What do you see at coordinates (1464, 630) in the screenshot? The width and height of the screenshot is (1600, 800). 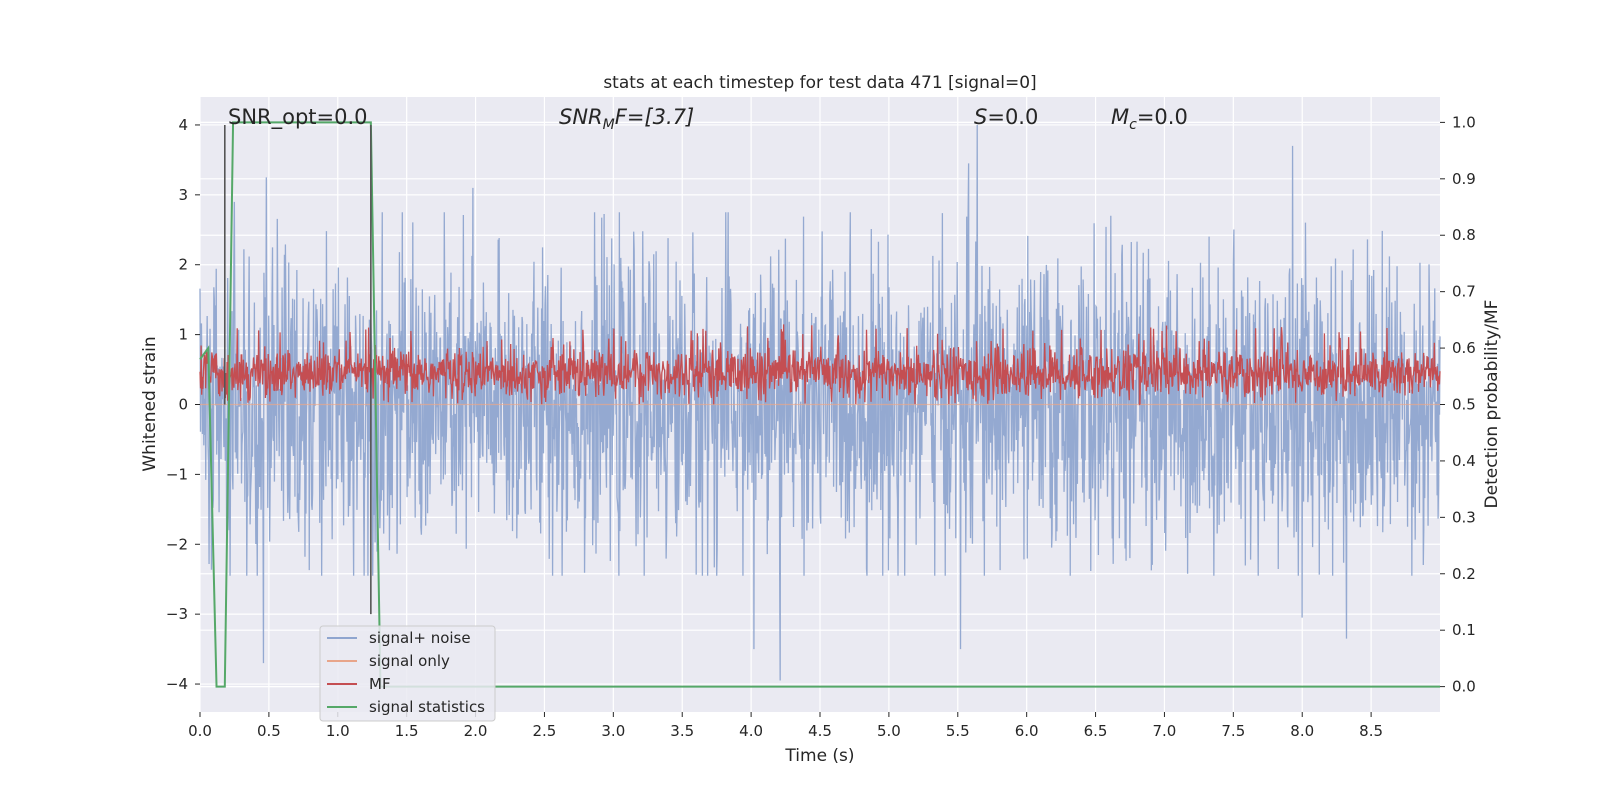 I see `y-tick-label-right: 0.1` at bounding box center [1464, 630].